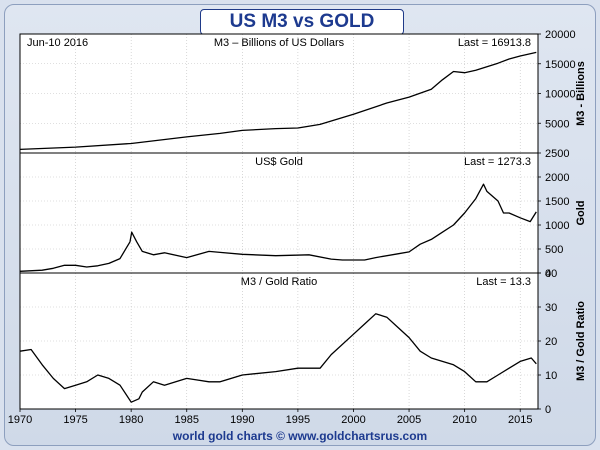  I want to click on y-tick-label: 5000, so click(557, 124).